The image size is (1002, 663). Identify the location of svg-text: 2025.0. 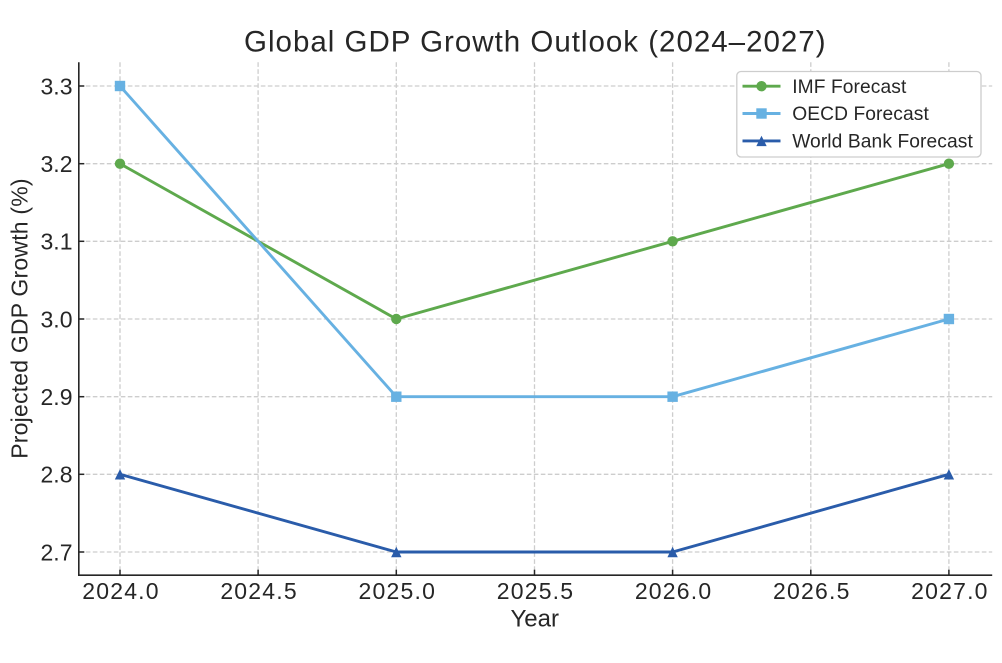
(398, 591).